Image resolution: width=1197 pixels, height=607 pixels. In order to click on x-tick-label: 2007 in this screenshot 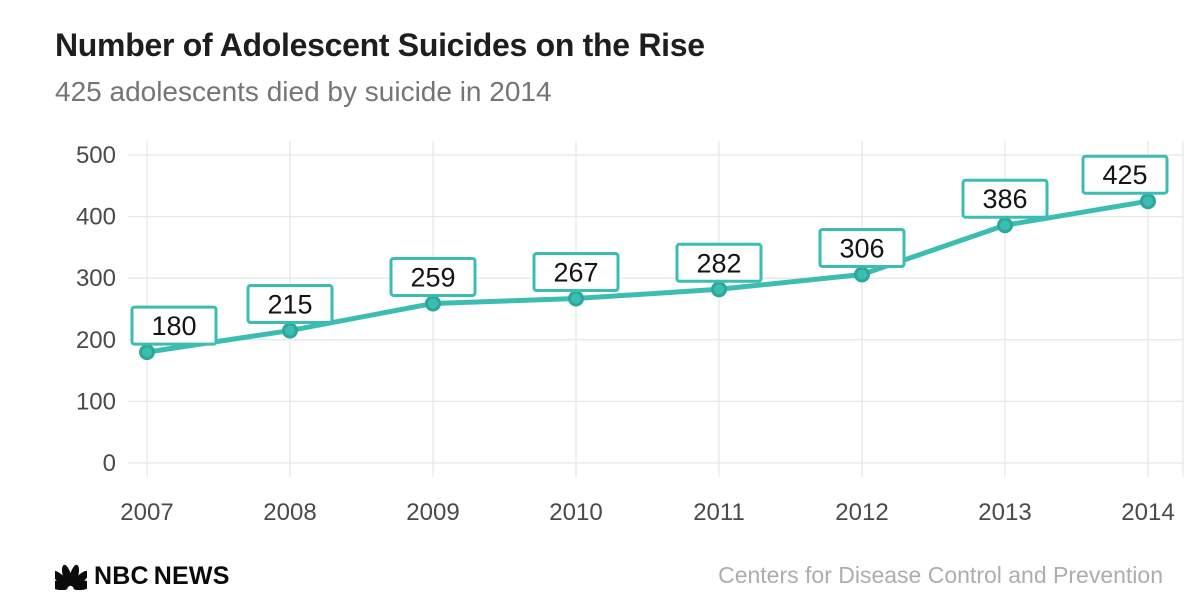, I will do `click(146, 512)`.